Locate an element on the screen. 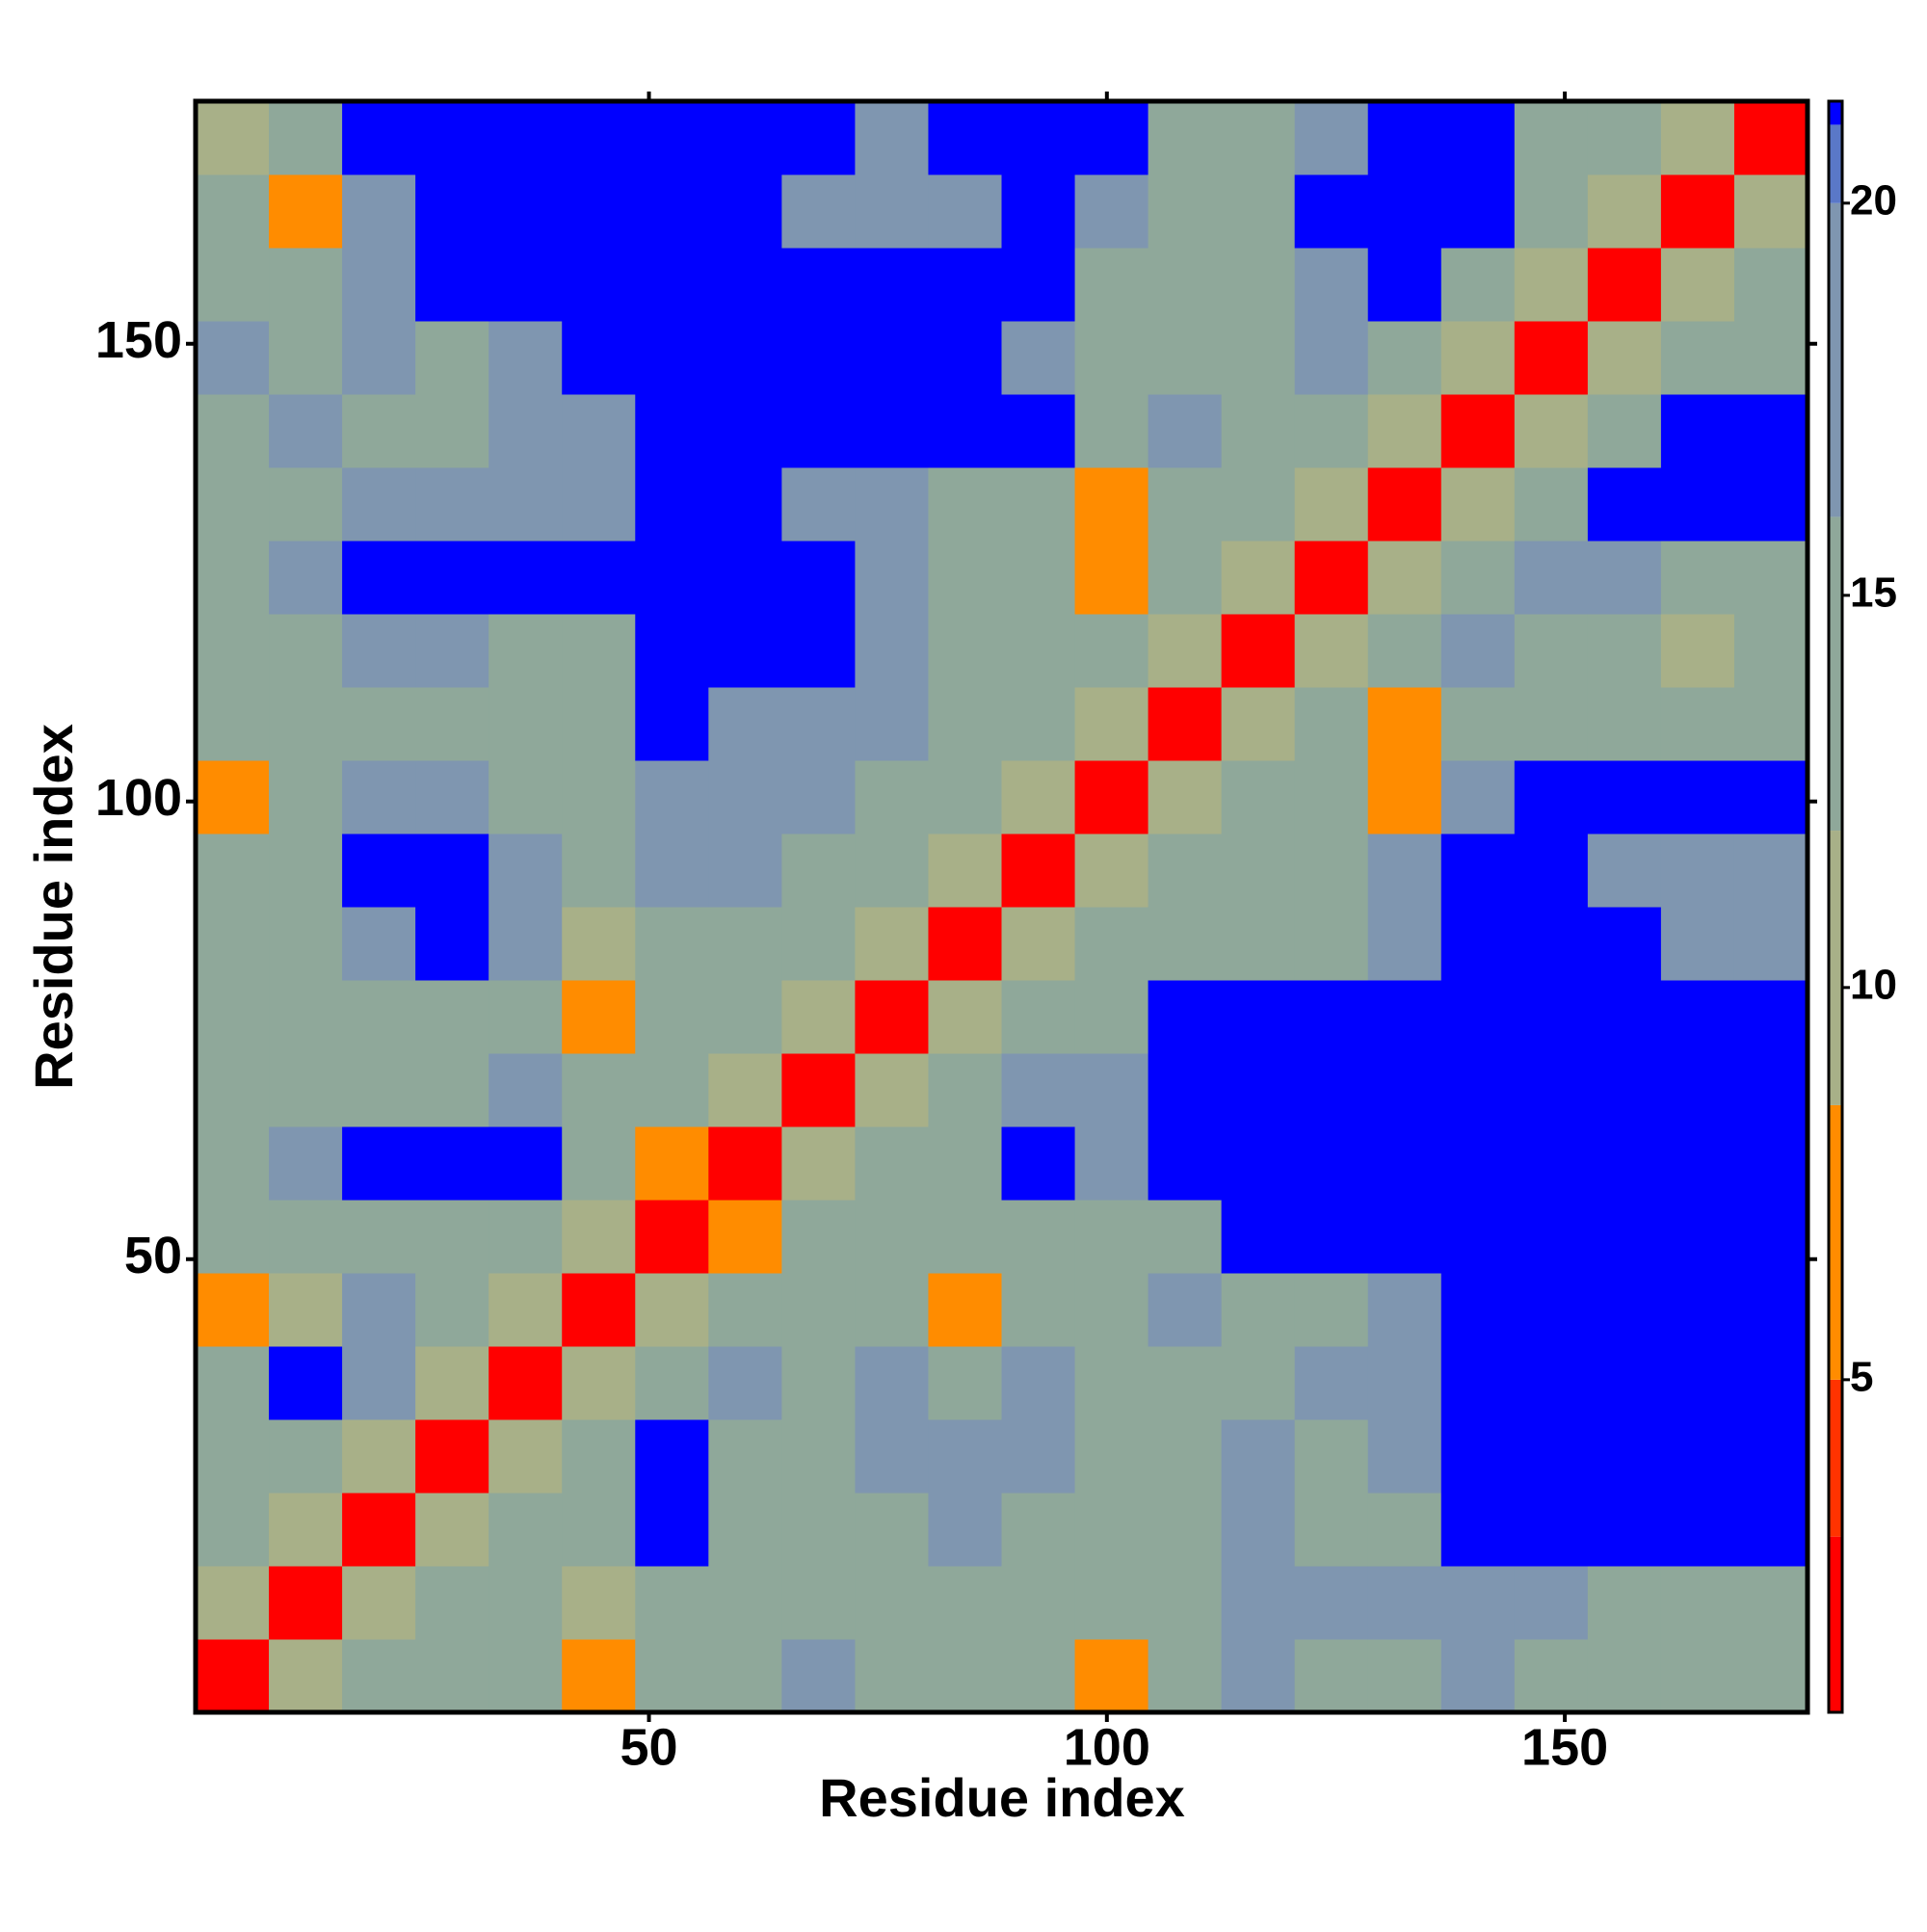 This screenshot has width=1927, height=1932. colorbar-tick-label: 5 is located at coordinates (1861, 1376).